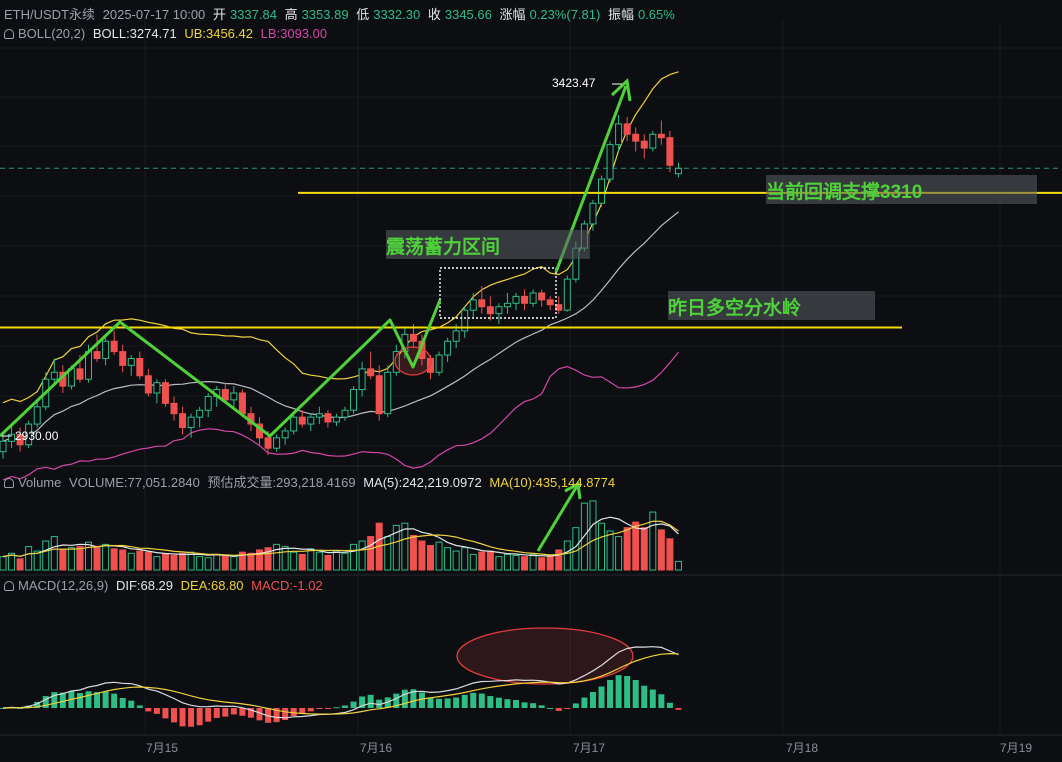  I want to click on macd-value: MACD:-1.02, so click(287, 585).